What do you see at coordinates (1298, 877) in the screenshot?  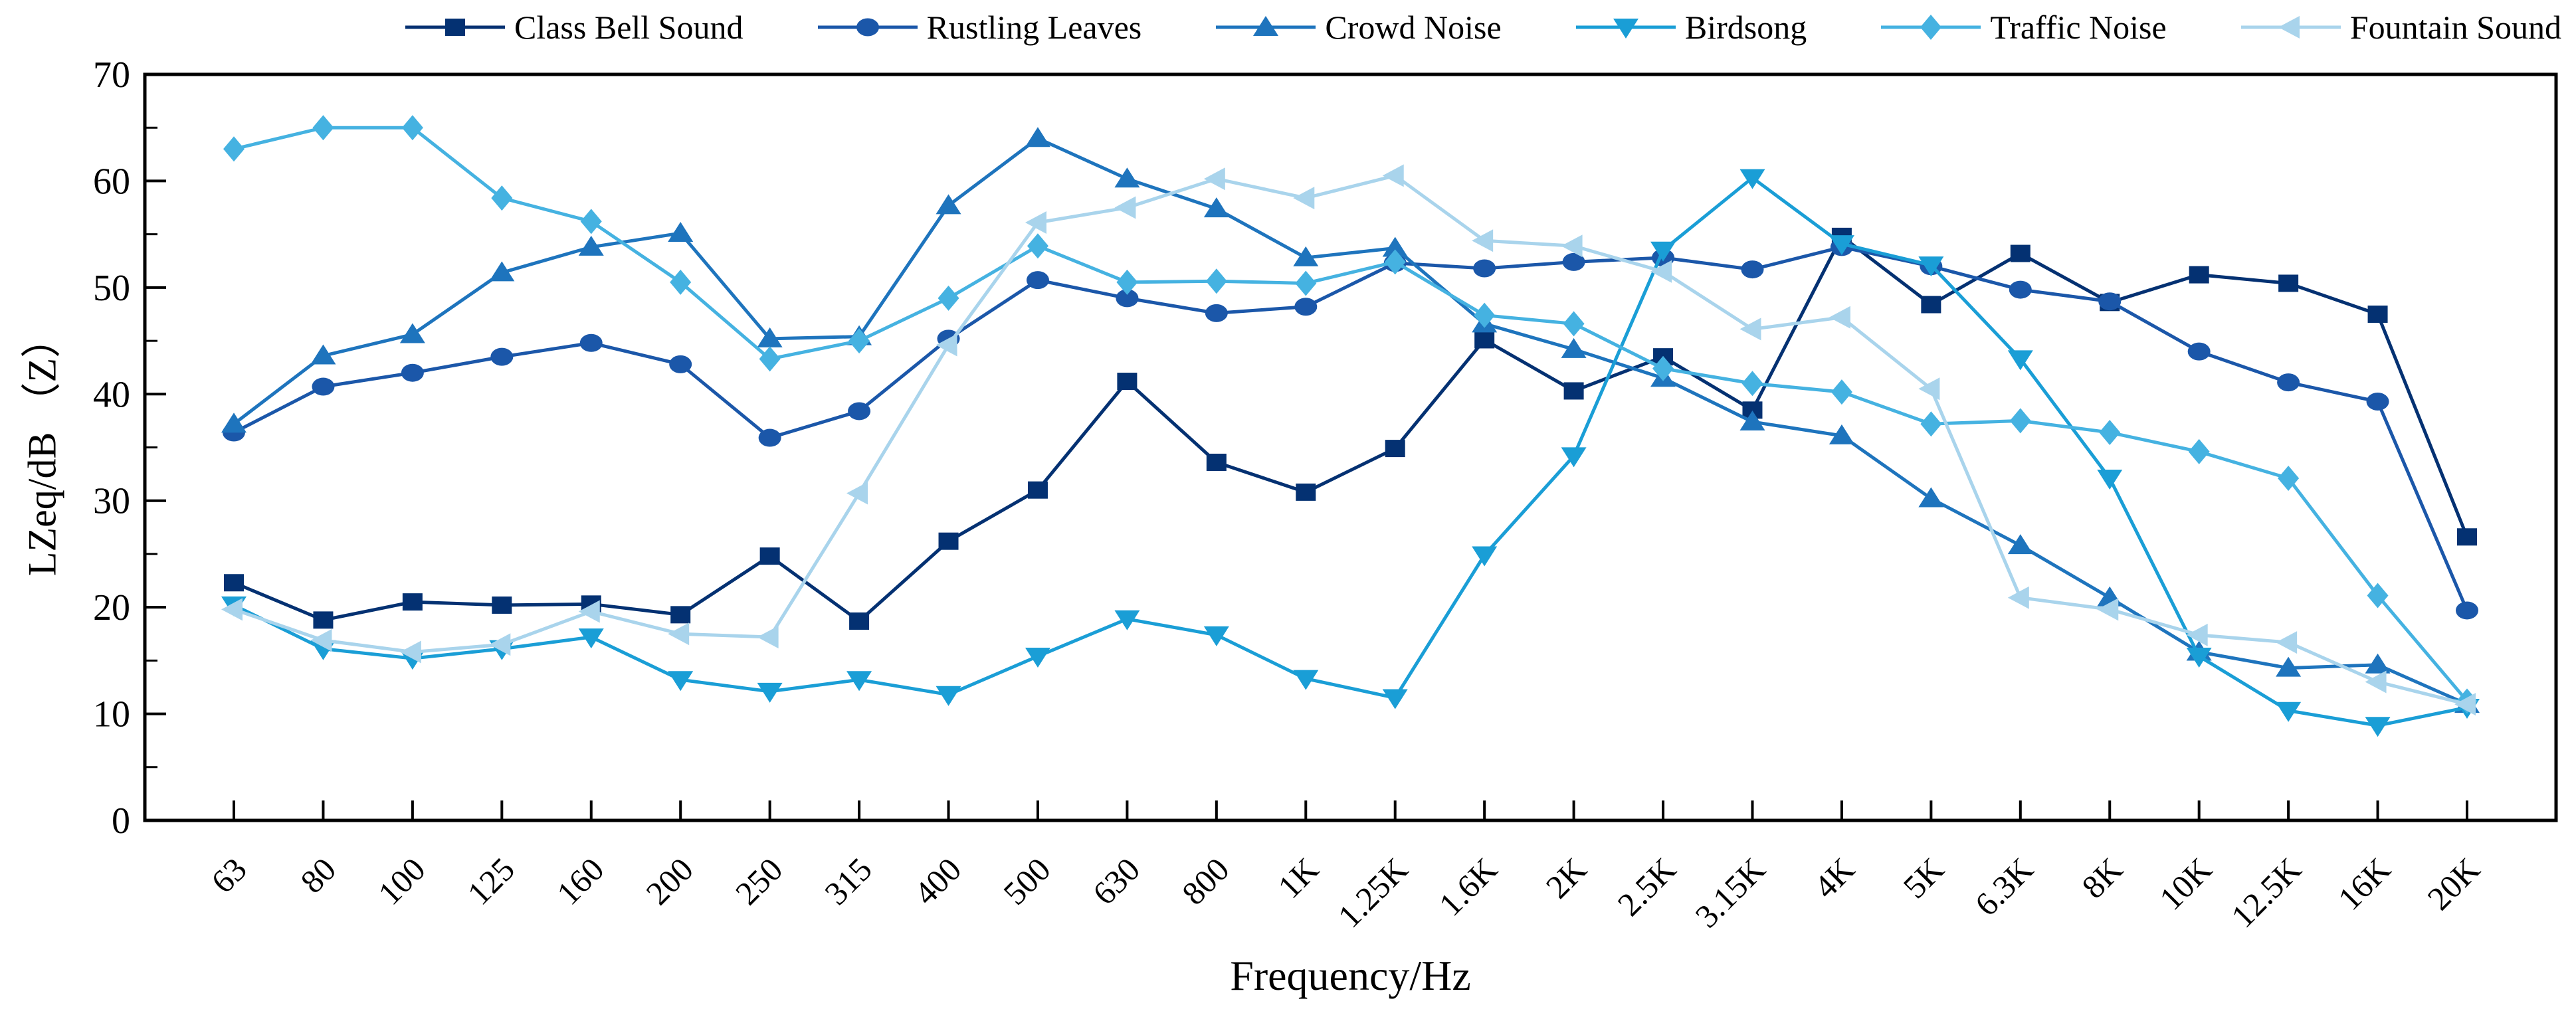 I see `x-tick-label: 1K` at bounding box center [1298, 877].